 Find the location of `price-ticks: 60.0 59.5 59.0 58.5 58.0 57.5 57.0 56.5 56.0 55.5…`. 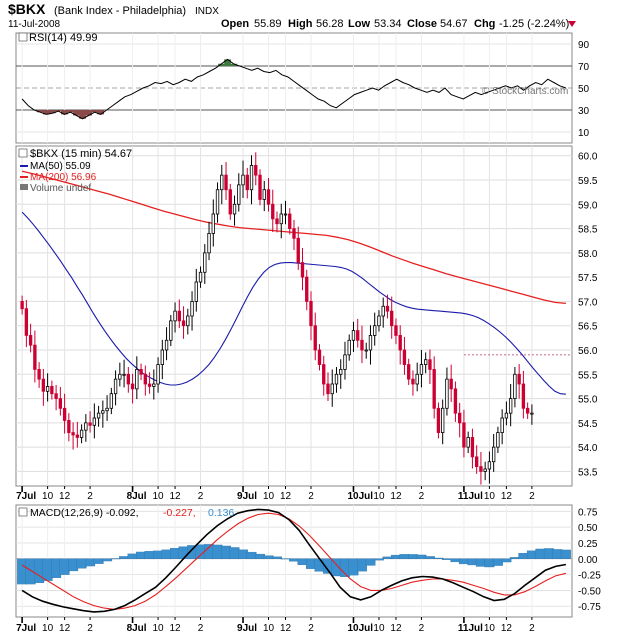

price-ticks: 60.0 59.5 59.0 58.5 58.0 57.5 57.0 56.5 56.0 55.5… is located at coordinates (588, 315).